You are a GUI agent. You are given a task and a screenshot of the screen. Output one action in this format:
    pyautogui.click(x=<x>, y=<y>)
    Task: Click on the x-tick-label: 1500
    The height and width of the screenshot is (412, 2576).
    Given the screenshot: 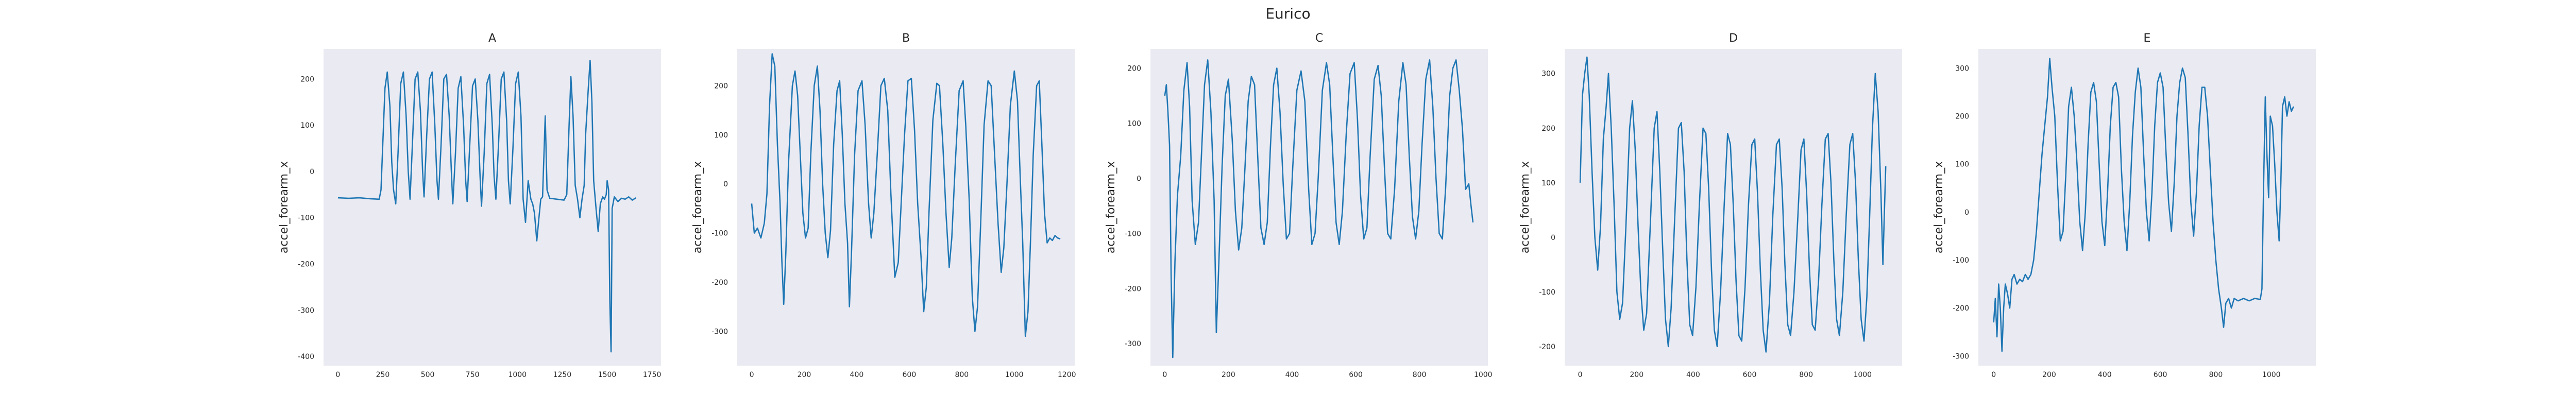 What is the action you would take?
    pyautogui.click(x=607, y=375)
    